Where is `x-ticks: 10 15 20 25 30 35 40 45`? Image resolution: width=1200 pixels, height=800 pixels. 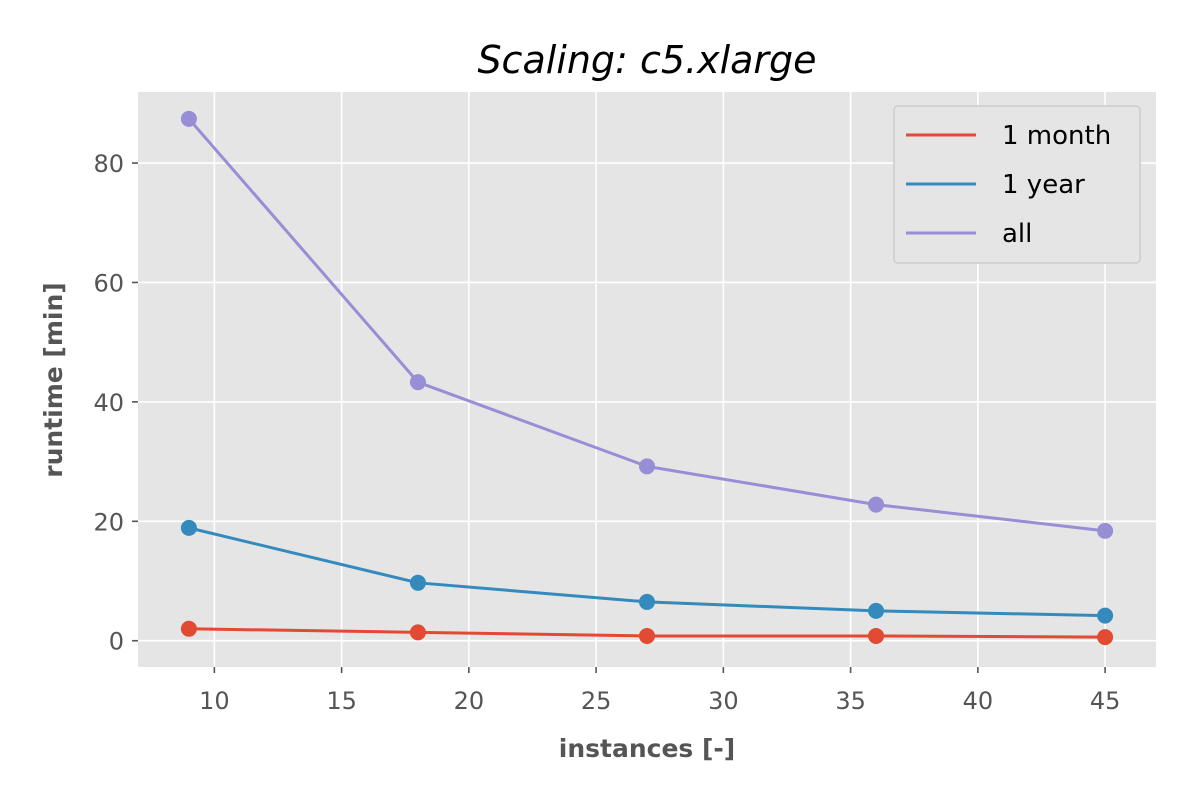
x-ticks: 10 15 20 25 30 35 40 45 is located at coordinates (659, 691).